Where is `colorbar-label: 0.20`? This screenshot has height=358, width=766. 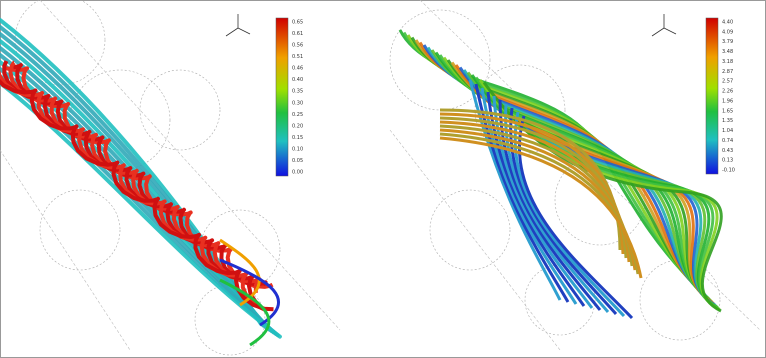 colorbar-label: 0.20 is located at coordinates (297, 126).